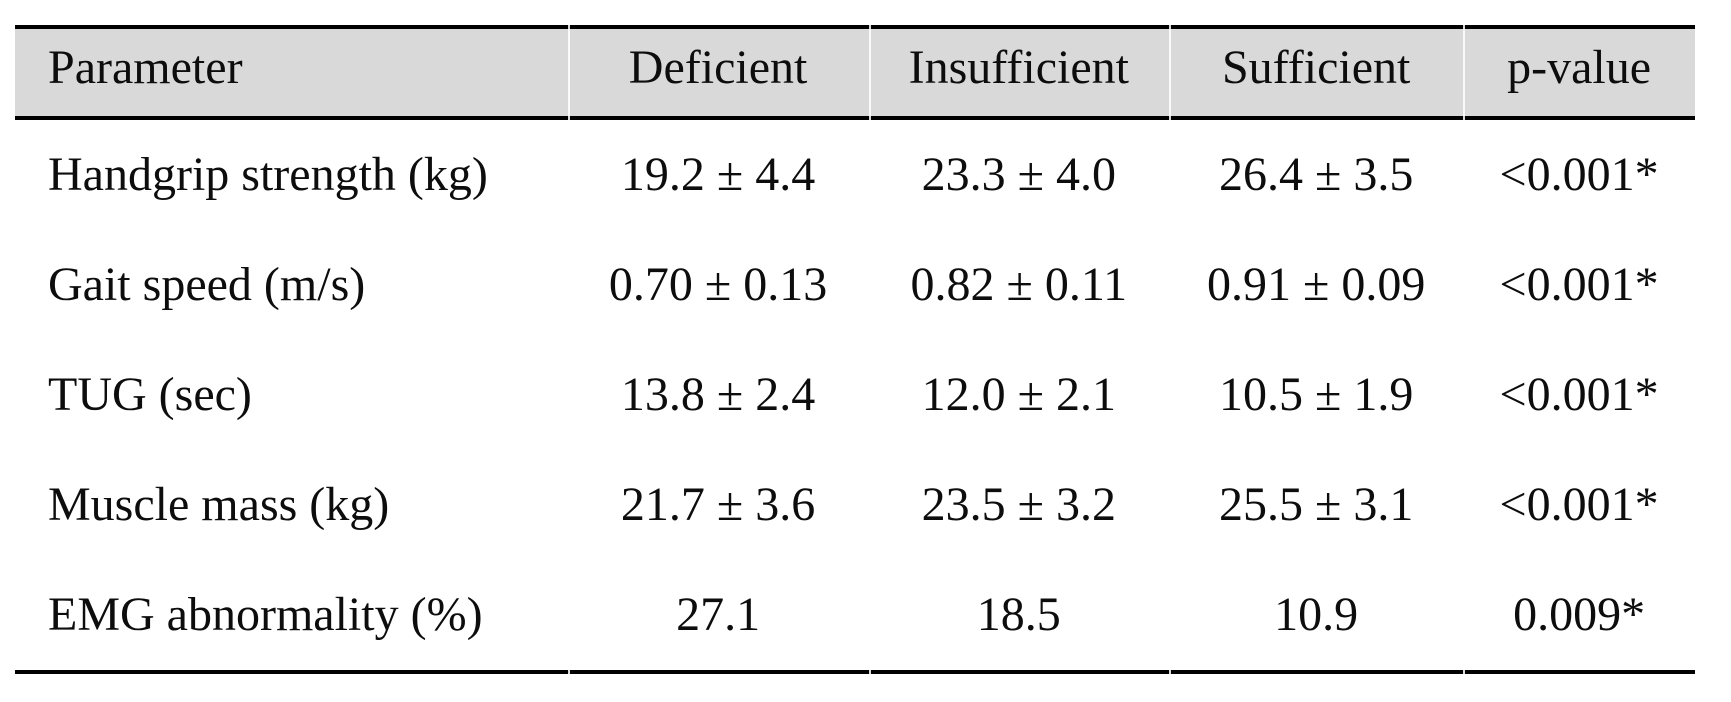 This screenshot has width=1731, height=702. I want to click on cell-sufficient: 0.91 ± 0.09, so click(1316, 284).